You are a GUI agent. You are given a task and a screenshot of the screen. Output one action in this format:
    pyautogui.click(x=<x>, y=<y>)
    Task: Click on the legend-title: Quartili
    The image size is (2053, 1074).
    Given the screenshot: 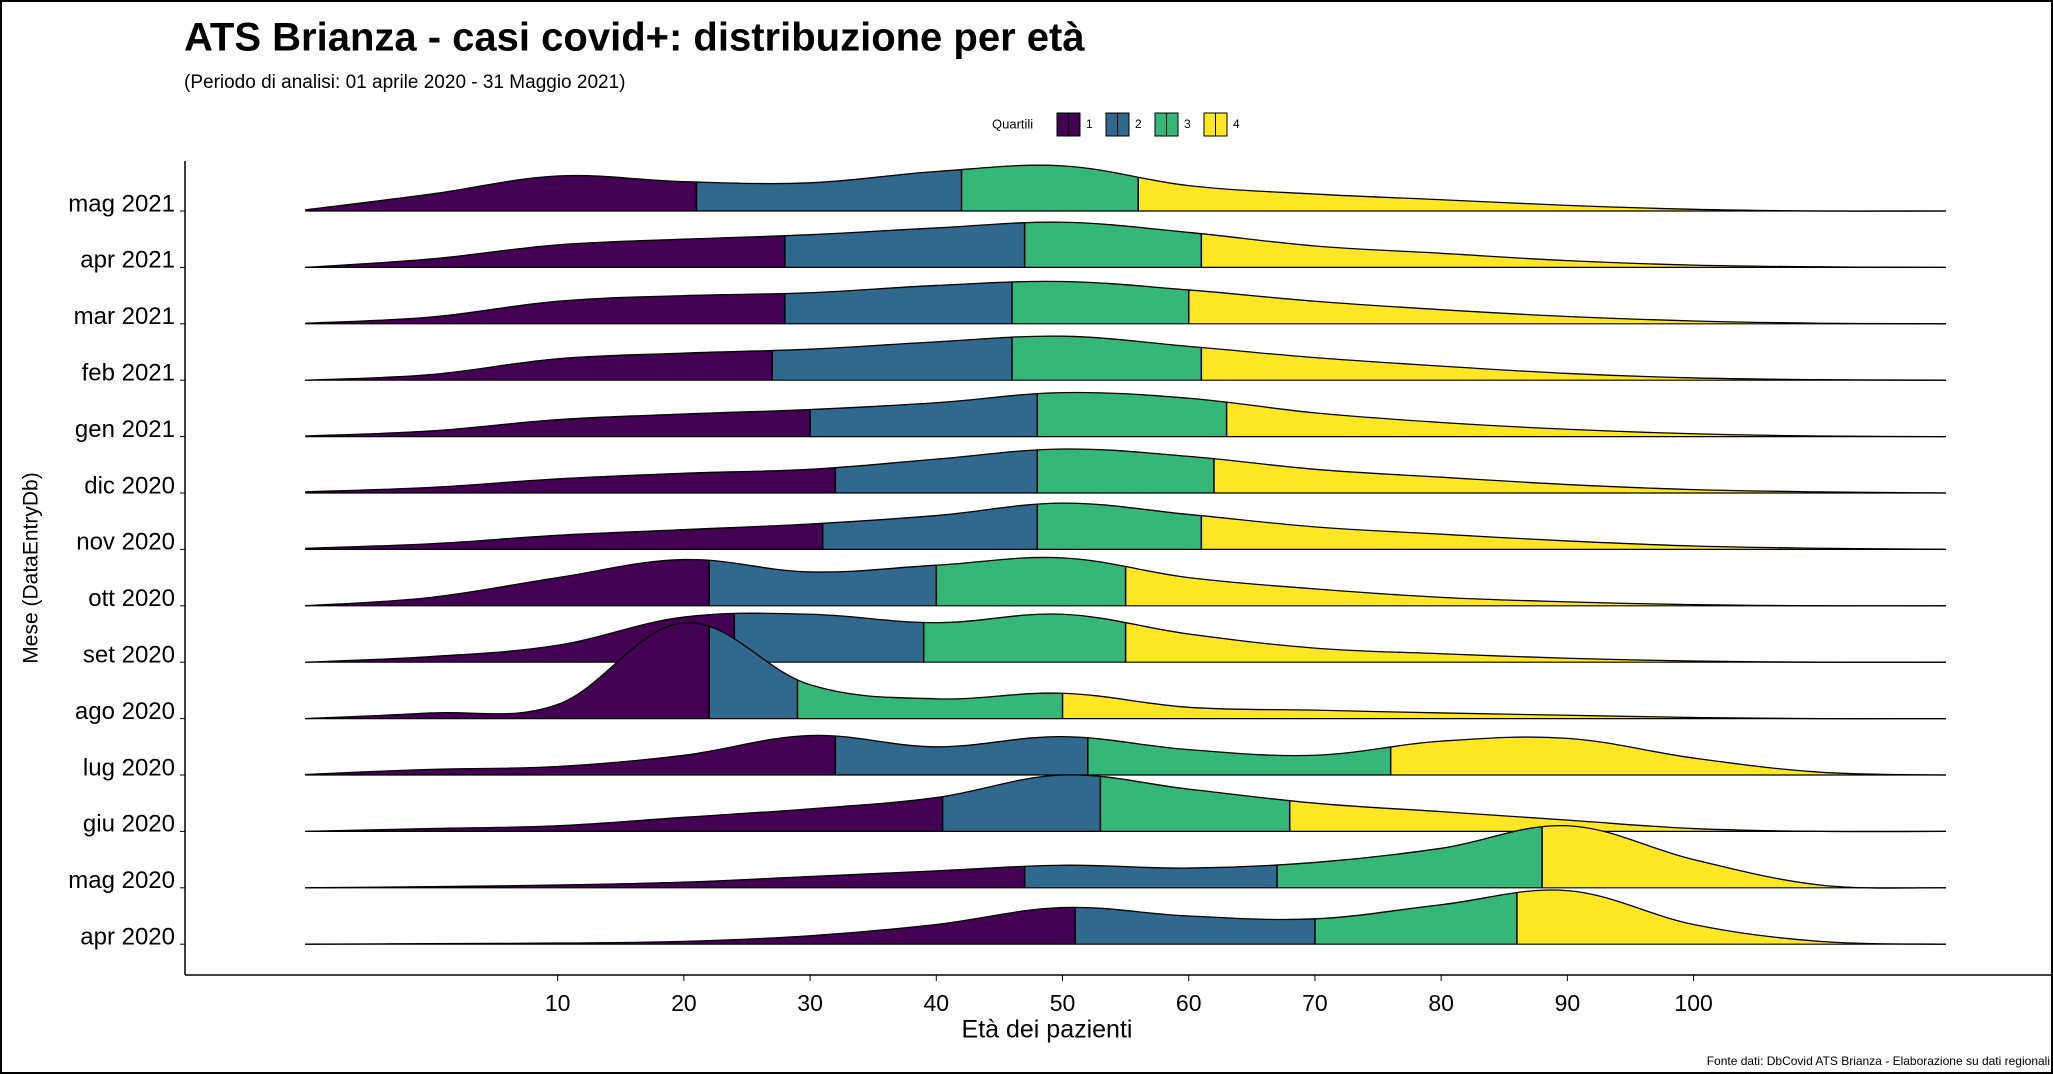 What is the action you would take?
    pyautogui.click(x=1012, y=123)
    